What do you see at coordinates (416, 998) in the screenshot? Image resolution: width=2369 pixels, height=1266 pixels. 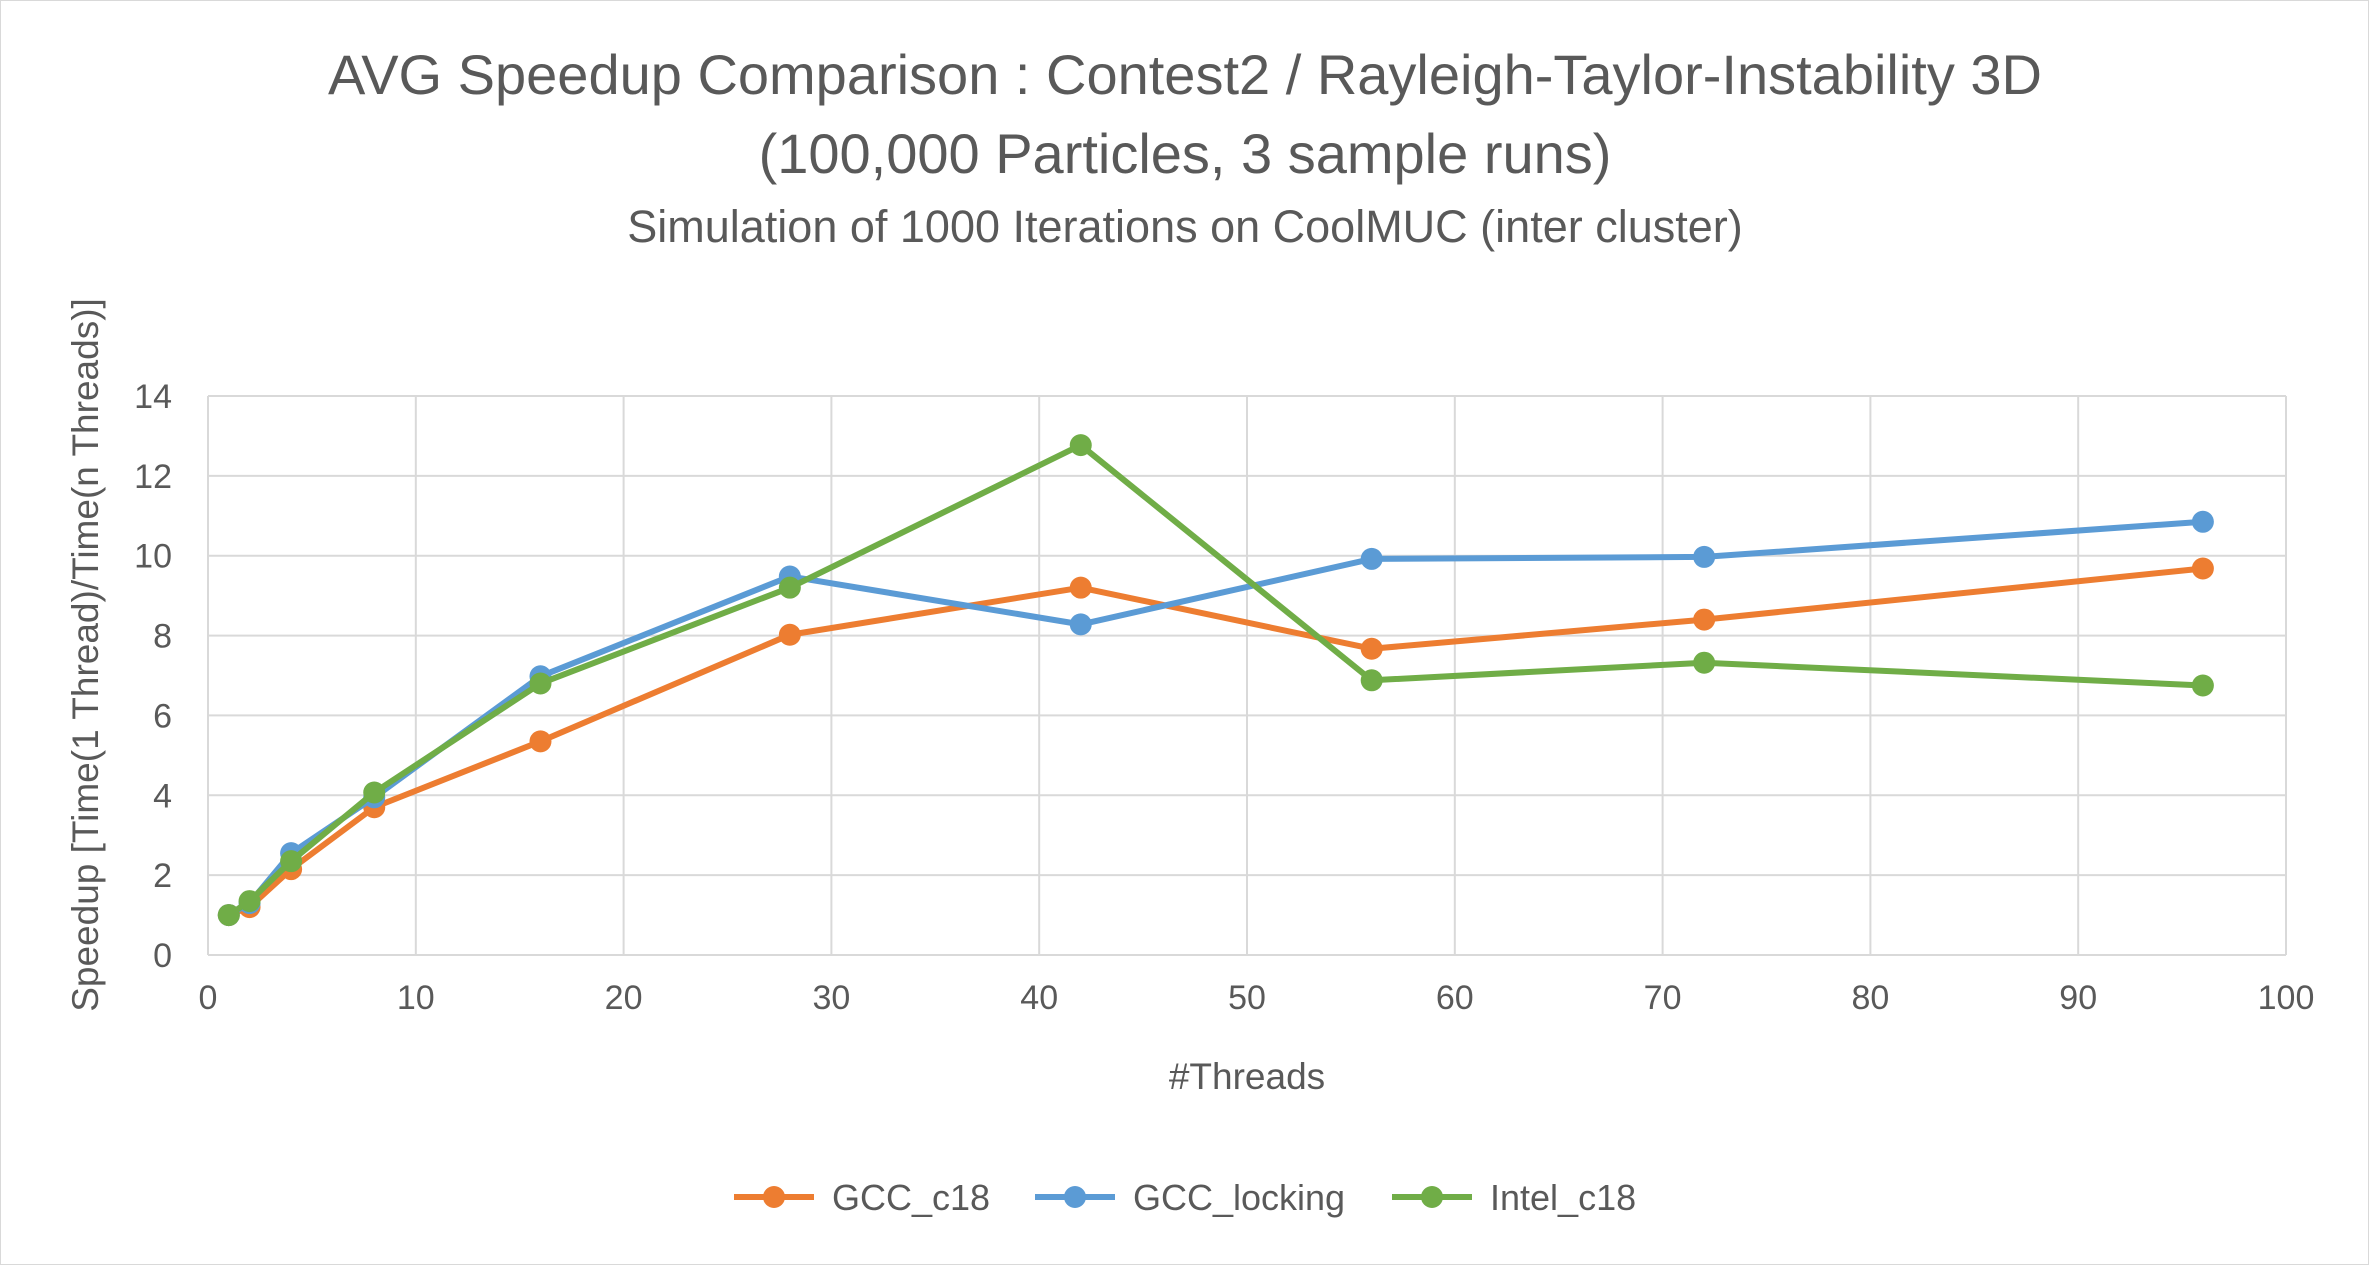 I see `x-tick-label: 10` at bounding box center [416, 998].